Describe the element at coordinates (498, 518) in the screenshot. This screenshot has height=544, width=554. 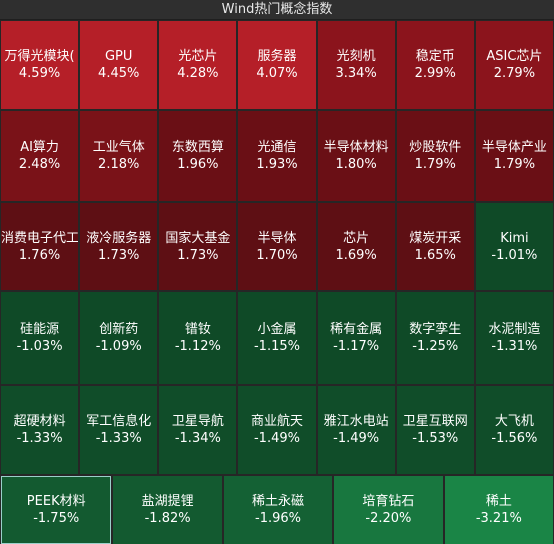
I see `concept-change-percent: -3.21%` at that location.